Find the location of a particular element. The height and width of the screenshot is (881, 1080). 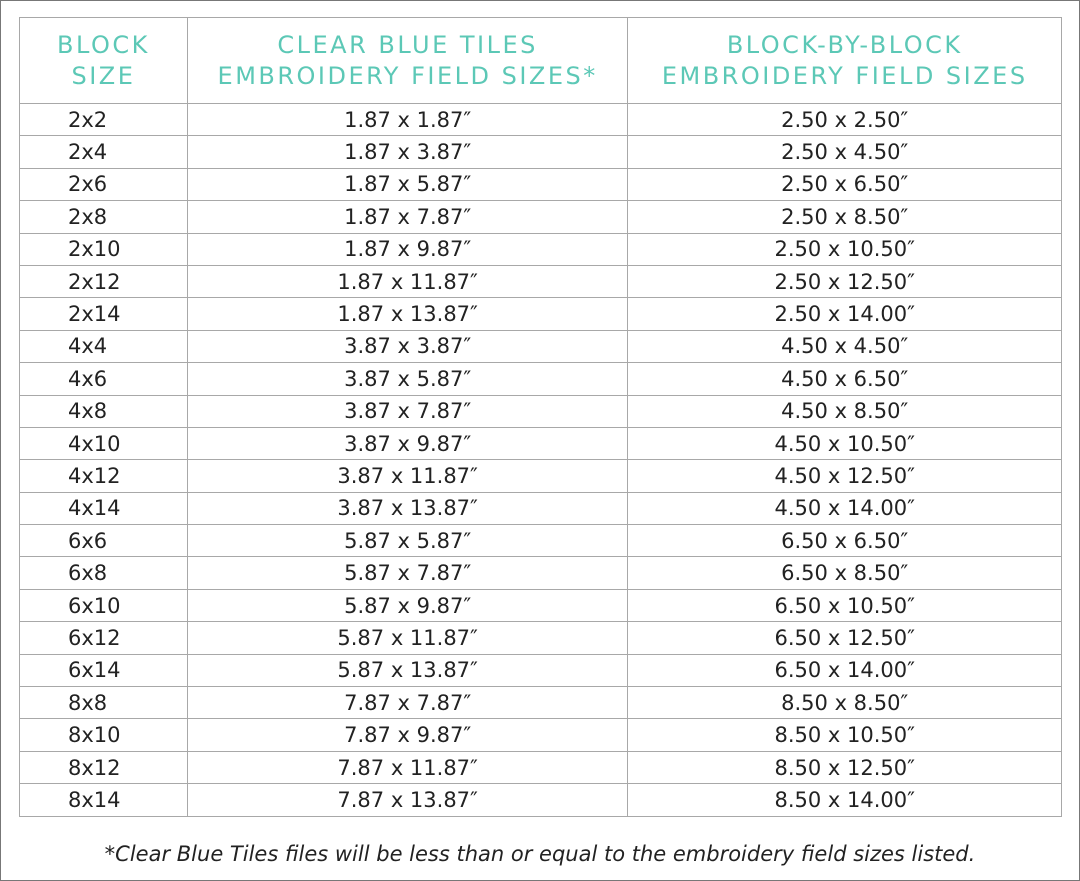

block-size-cell: 2x12 is located at coordinates (103, 281).